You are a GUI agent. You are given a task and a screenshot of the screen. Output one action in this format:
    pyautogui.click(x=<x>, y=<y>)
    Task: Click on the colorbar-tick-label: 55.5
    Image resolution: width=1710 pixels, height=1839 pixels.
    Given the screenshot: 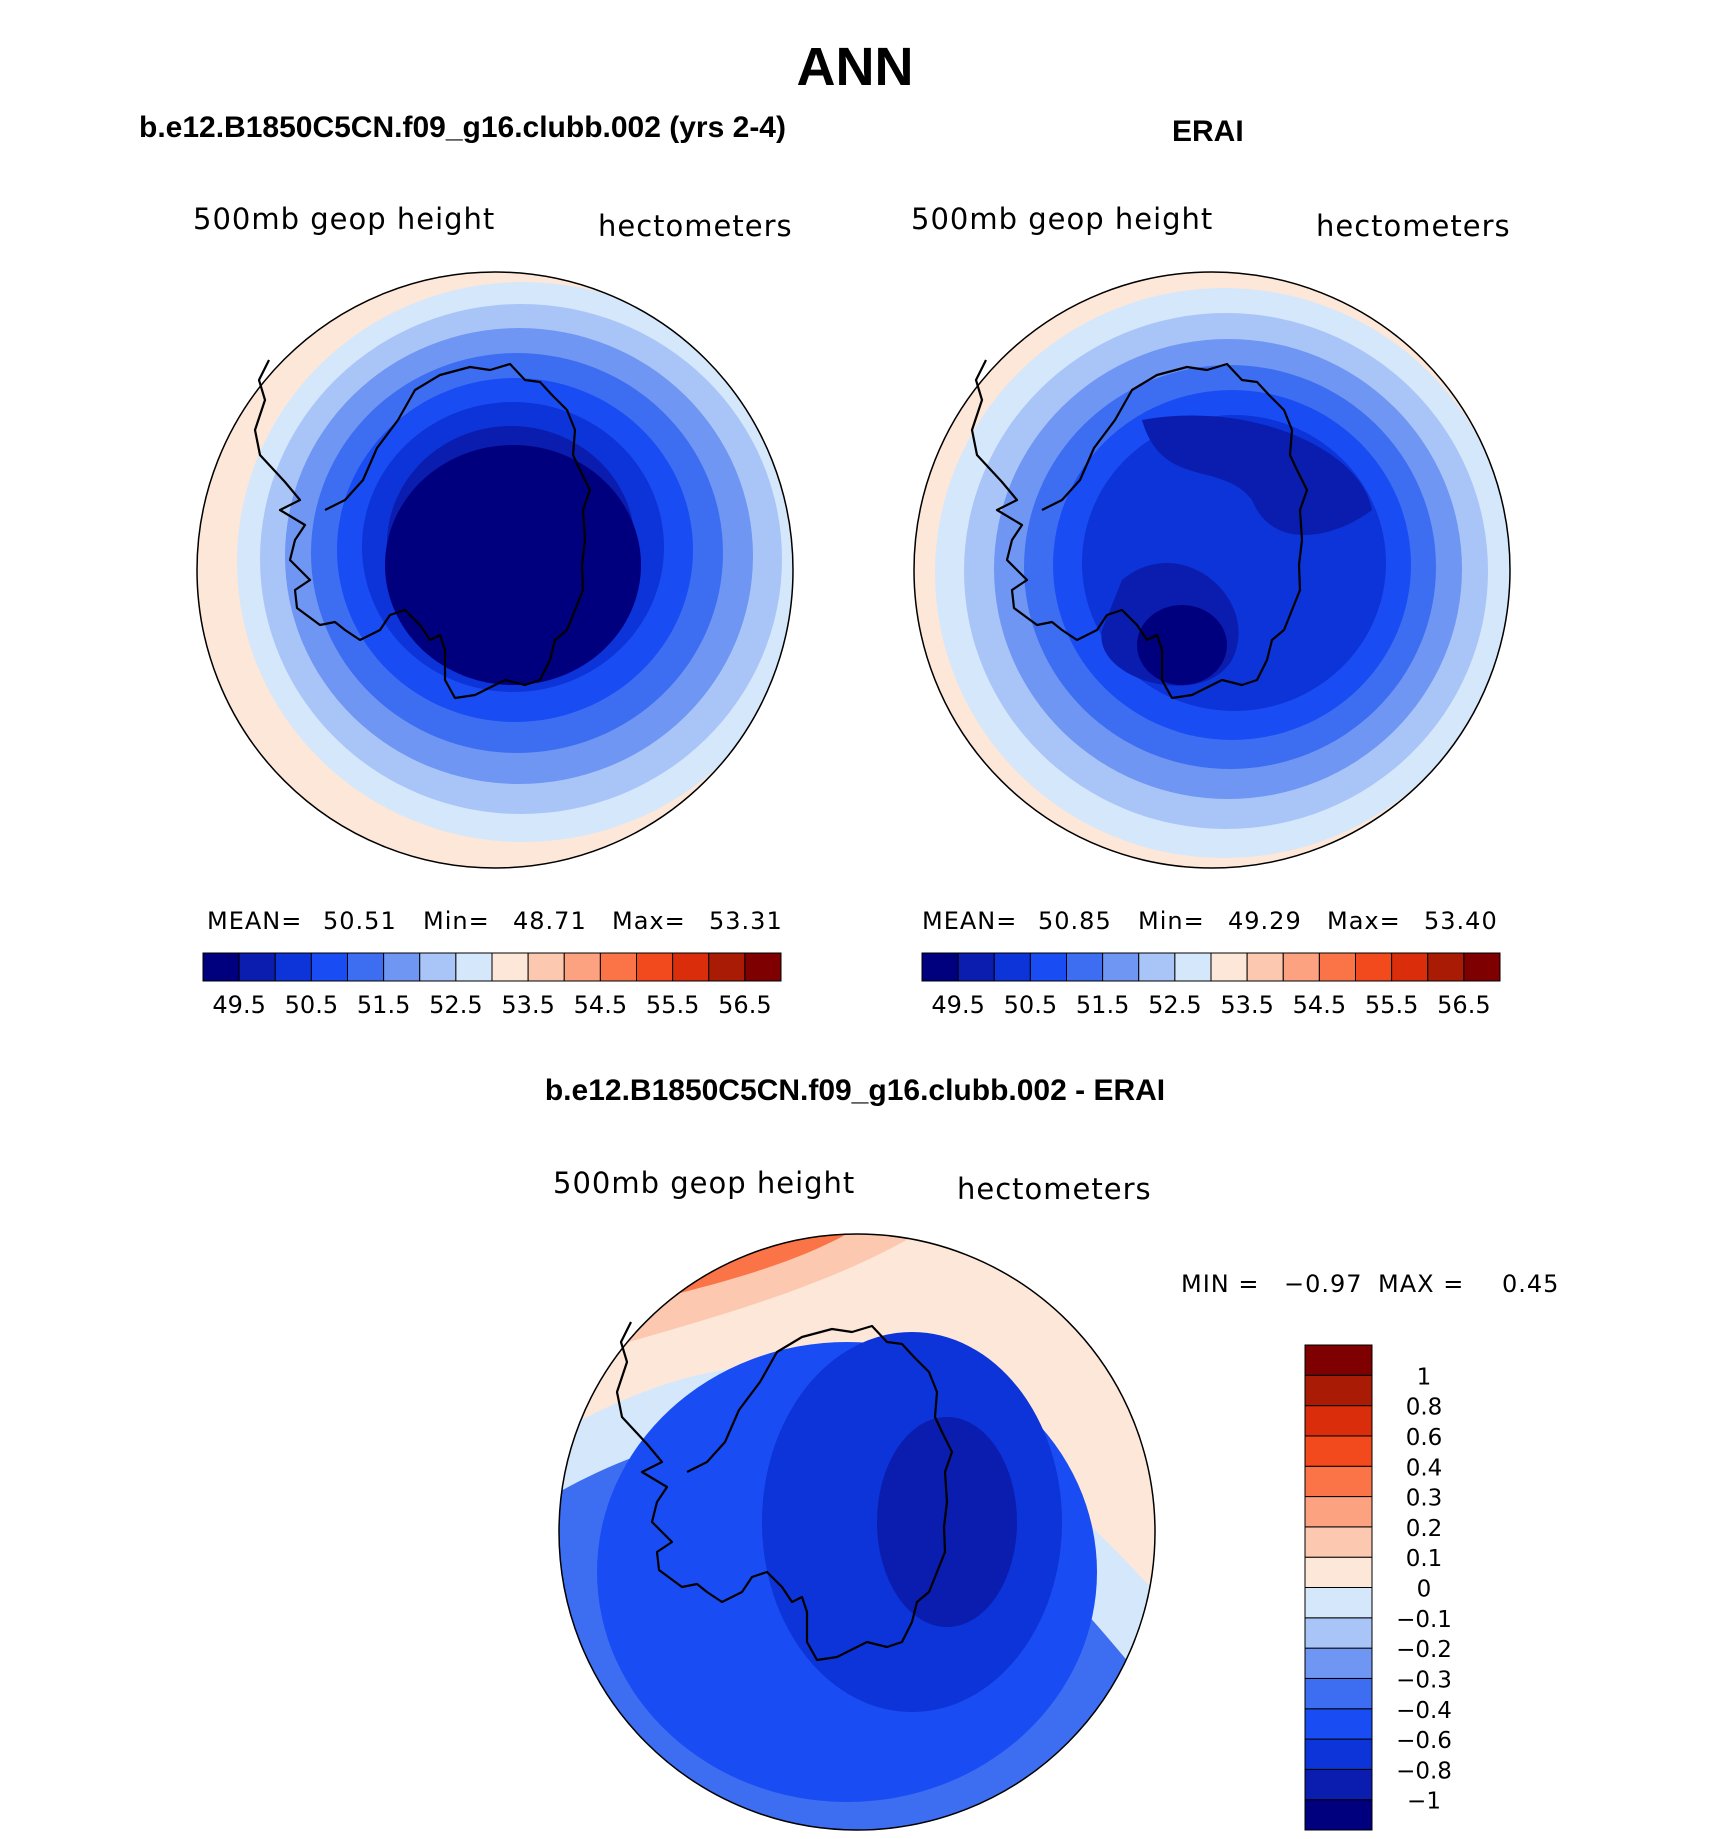 What is the action you would take?
    pyautogui.click(x=672, y=1005)
    